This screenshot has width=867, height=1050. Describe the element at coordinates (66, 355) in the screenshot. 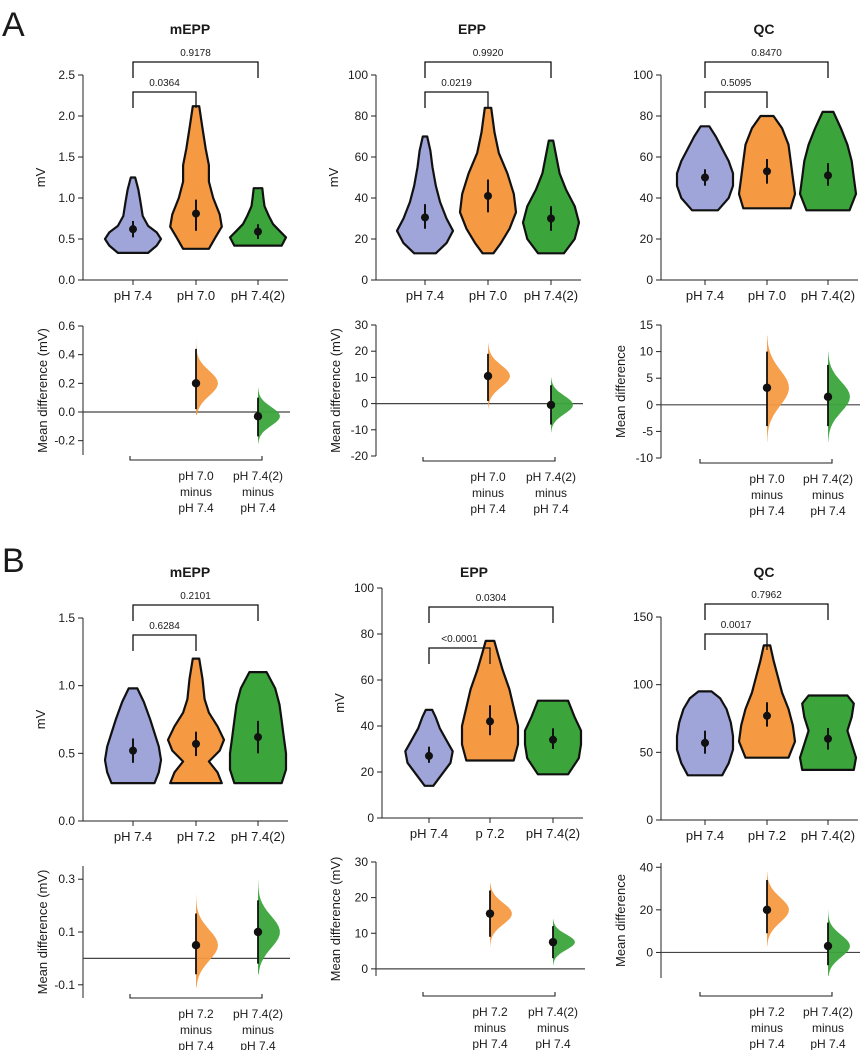

I see `estimation-y-tick-label: 0.4` at that location.